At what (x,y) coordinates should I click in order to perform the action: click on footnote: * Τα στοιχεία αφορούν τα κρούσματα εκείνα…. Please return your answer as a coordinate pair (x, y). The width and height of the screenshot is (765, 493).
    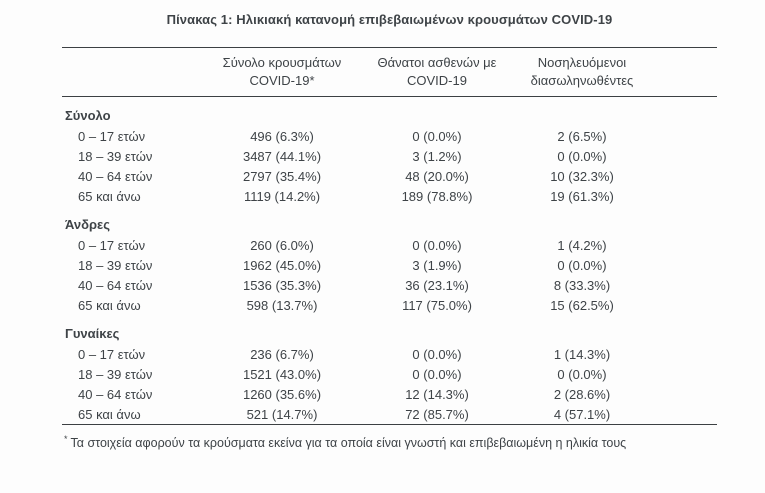
    Looking at the image, I should click on (389, 441).